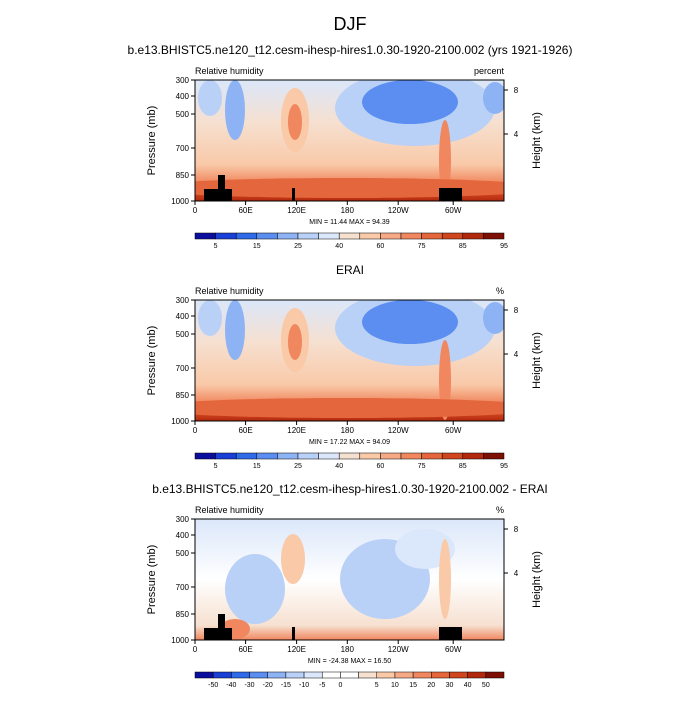 The image size is (700, 705). I want to click on min-max-stats: MIN = -24.38 MAX = 16.50, so click(349, 661).